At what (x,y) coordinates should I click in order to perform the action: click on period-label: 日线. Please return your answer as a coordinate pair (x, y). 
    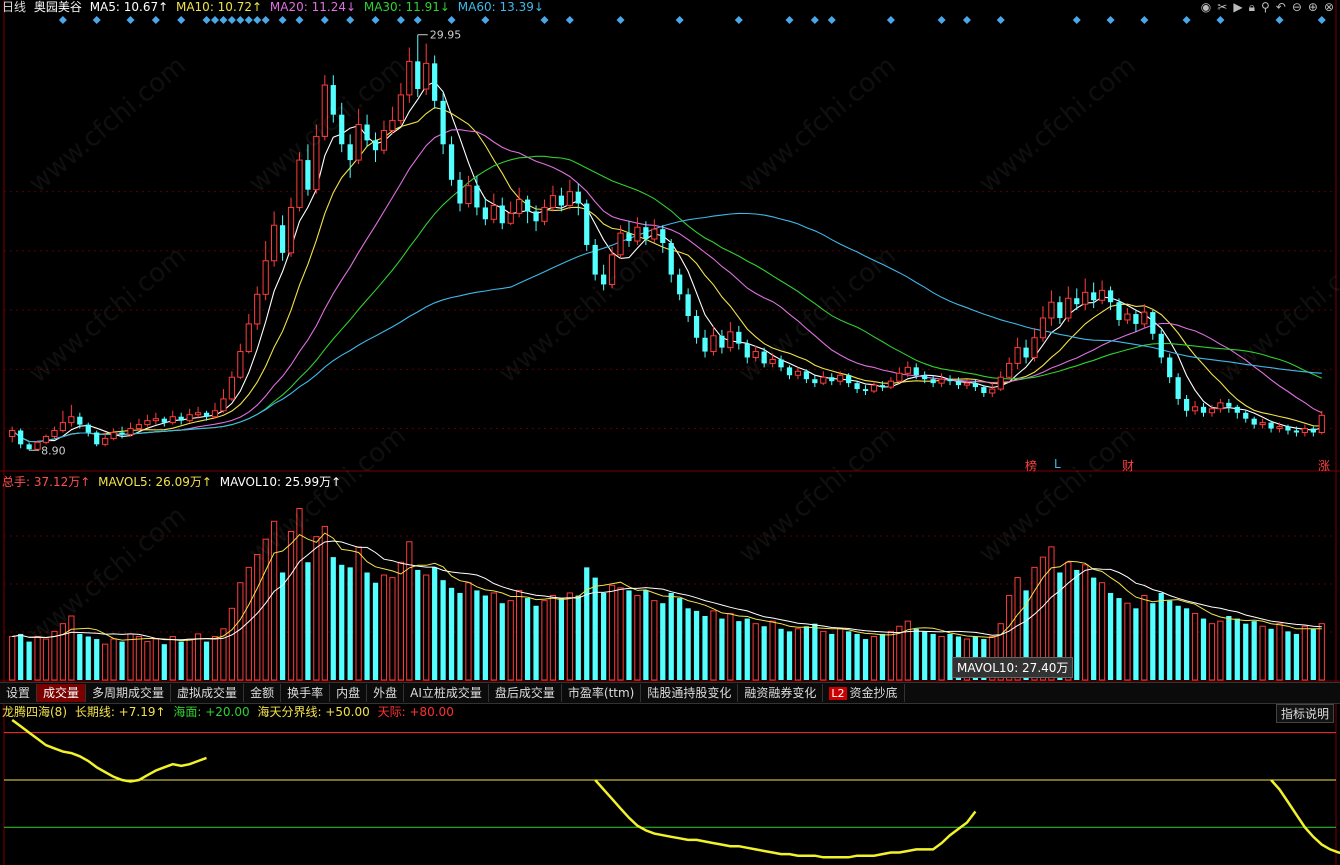
    Looking at the image, I should click on (14, 7).